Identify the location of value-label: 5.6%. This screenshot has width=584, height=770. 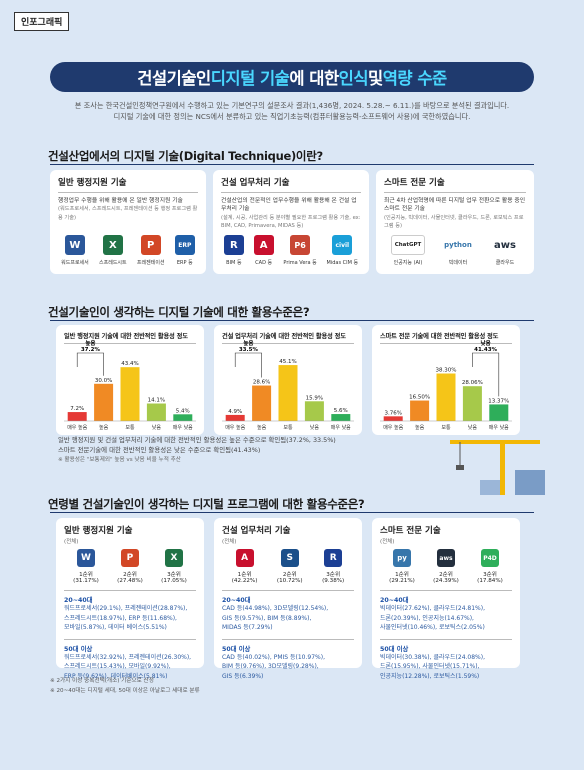
(341, 411).